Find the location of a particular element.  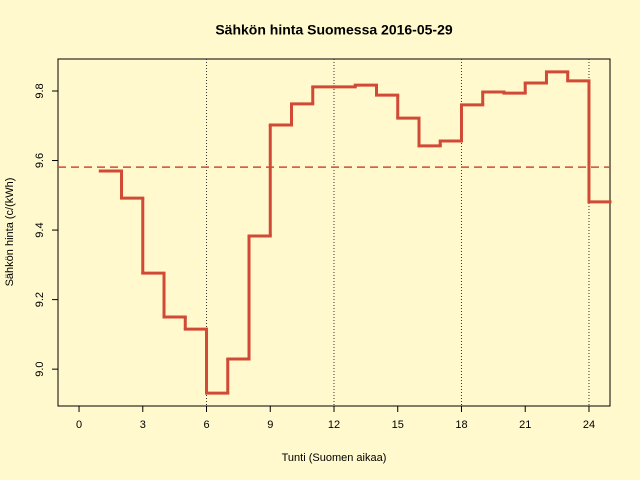

y-tick-label: 9.4 is located at coordinates (40, 229).